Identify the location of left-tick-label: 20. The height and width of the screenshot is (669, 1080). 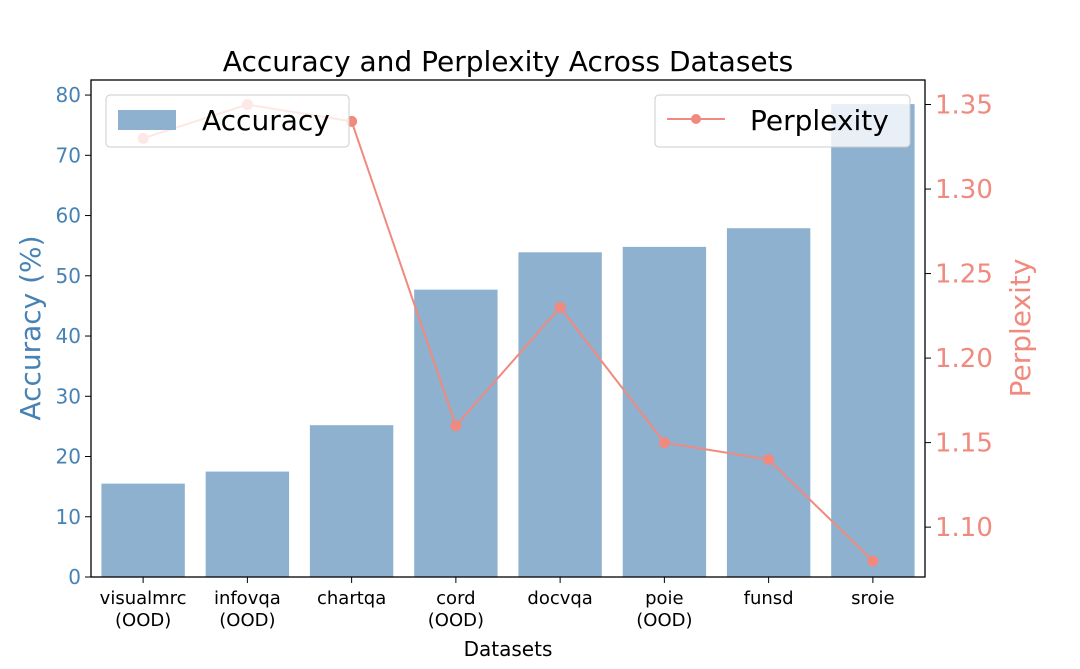
(68, 457).